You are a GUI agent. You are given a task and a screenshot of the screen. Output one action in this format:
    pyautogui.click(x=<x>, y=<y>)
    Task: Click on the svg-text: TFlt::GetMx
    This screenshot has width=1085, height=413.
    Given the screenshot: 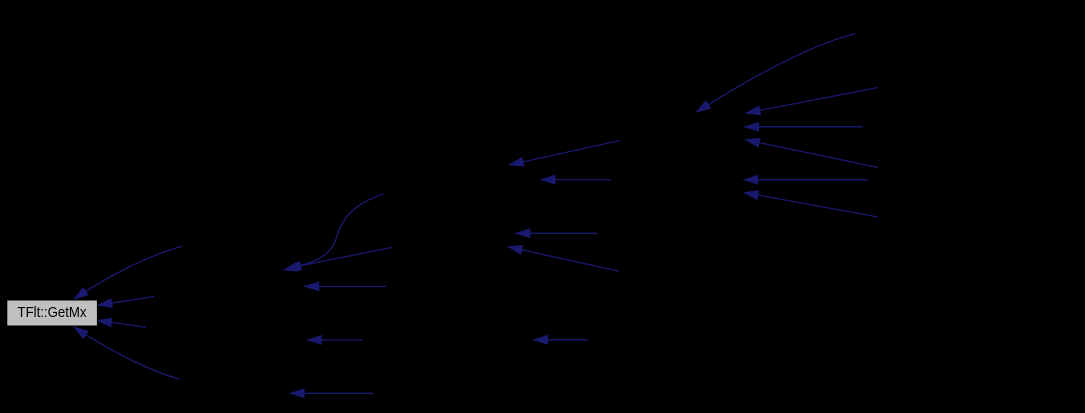 What is the action you would take?
    pyautogui.click(x=52, y=312)
    